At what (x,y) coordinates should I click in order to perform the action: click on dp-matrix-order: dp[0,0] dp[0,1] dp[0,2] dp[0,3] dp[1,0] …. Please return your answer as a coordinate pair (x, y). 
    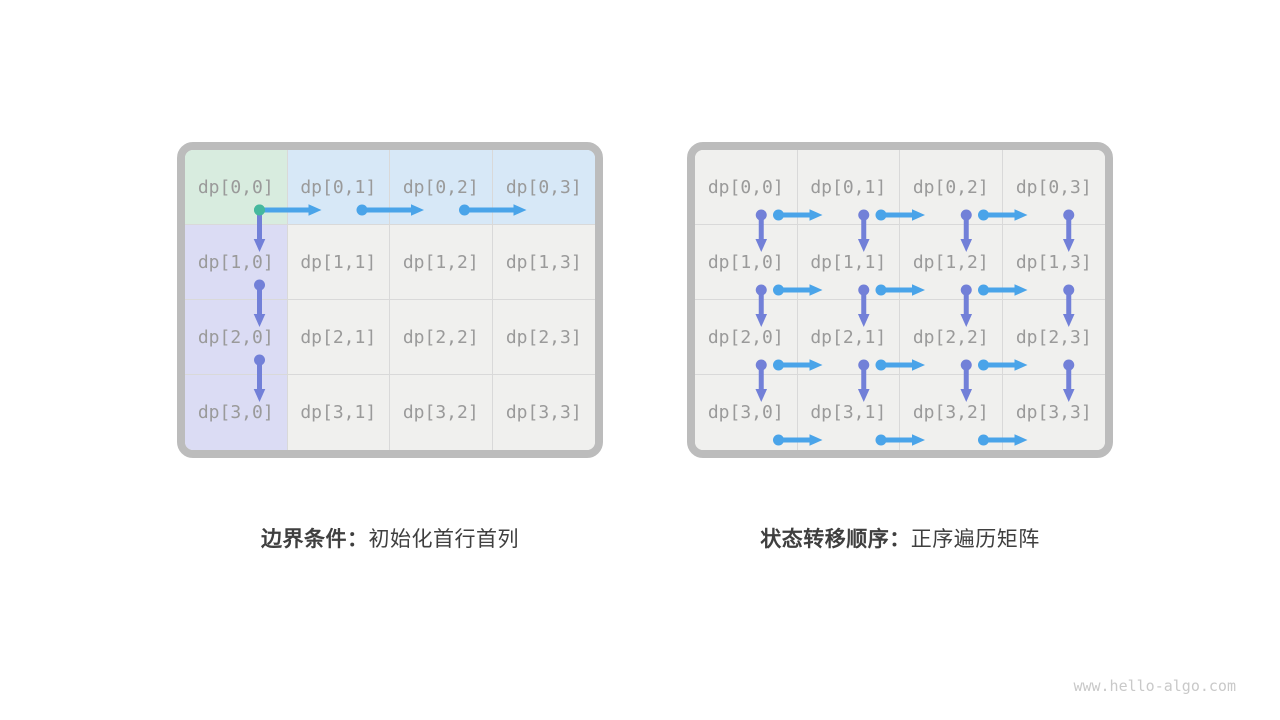
    Looking at the image, I should click on (900, 300).